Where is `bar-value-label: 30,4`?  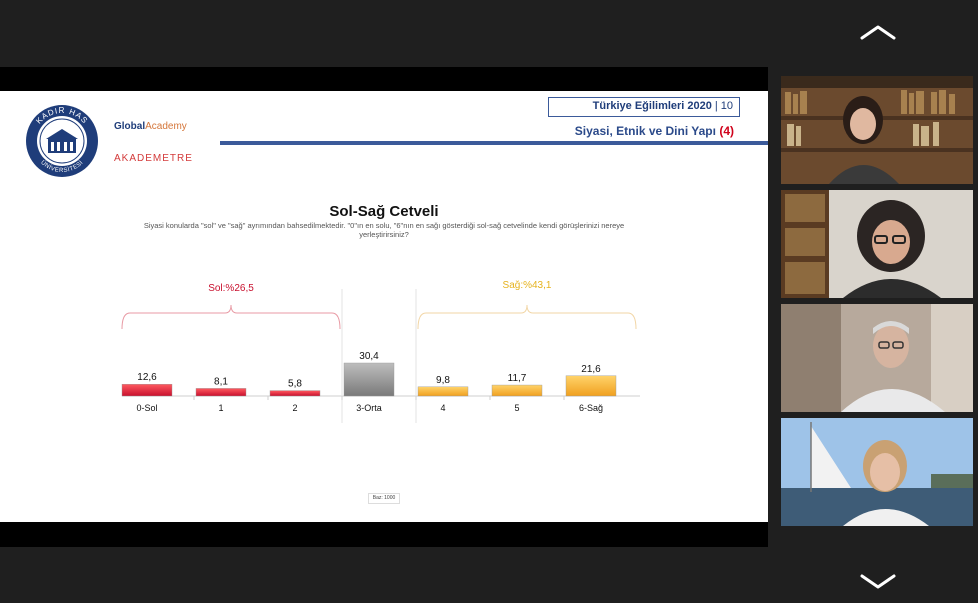
bar-value-label: 30,4 is located at coordinates (369, 356).